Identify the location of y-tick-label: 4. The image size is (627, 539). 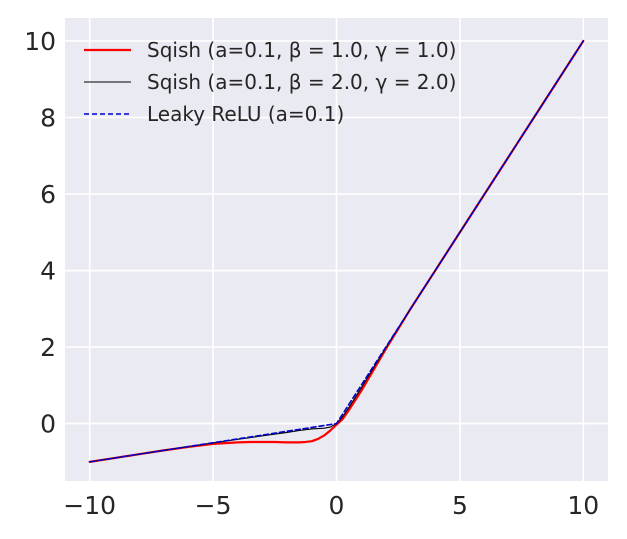
(48, 271).